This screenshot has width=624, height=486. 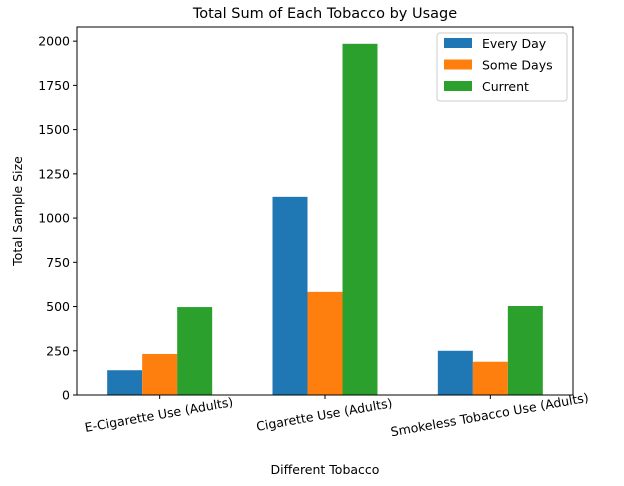 I want to click on legend-label: Some Days, so click(x=517, y=65).